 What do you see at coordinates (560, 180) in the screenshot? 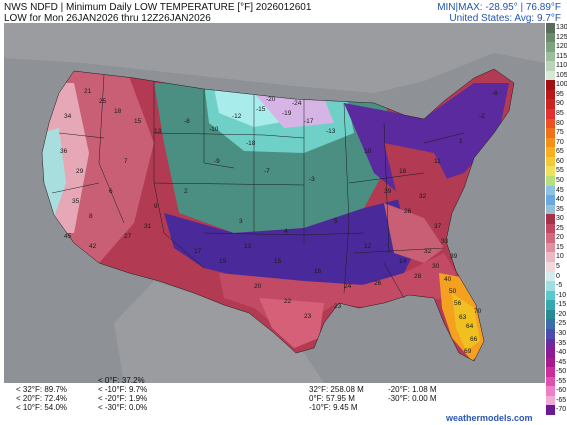
I see `colorbar-label: 50` at bounding box center [560, 180].